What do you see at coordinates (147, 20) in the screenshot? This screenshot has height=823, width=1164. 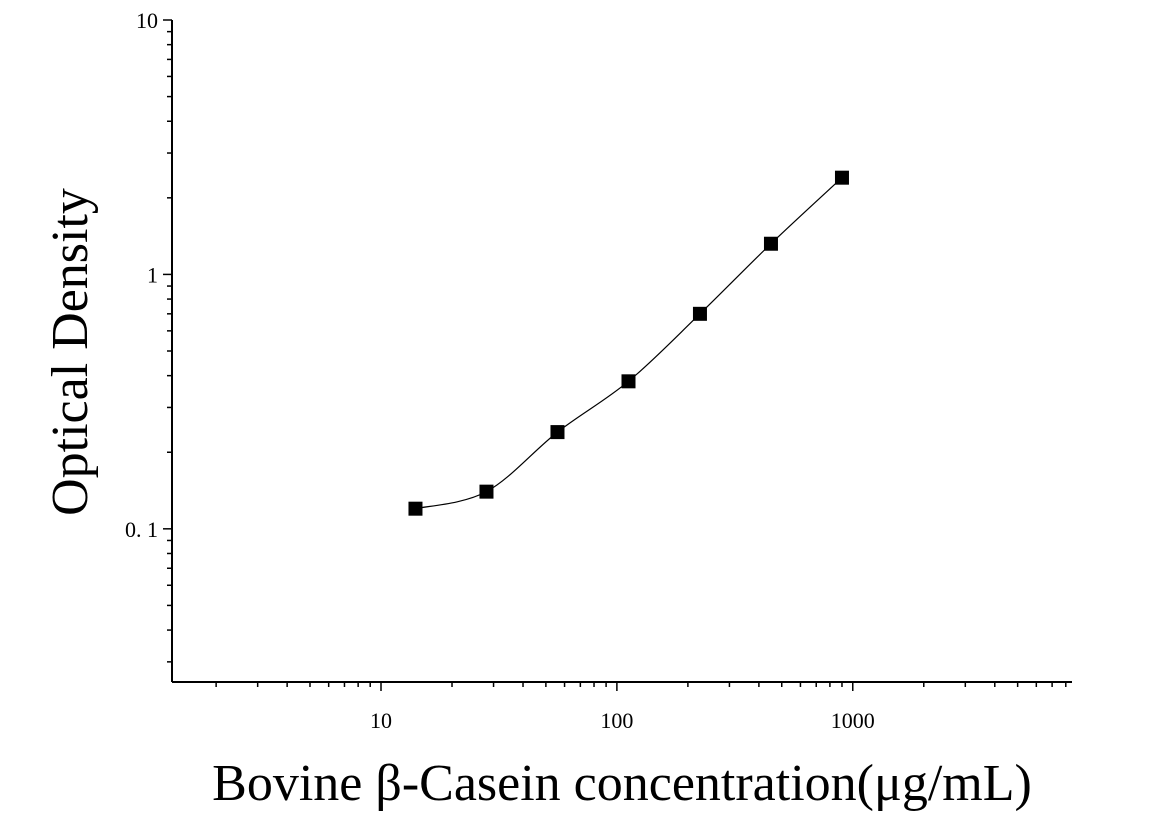 I see `y-tick-label: 10` at bounding box center [147, 20].